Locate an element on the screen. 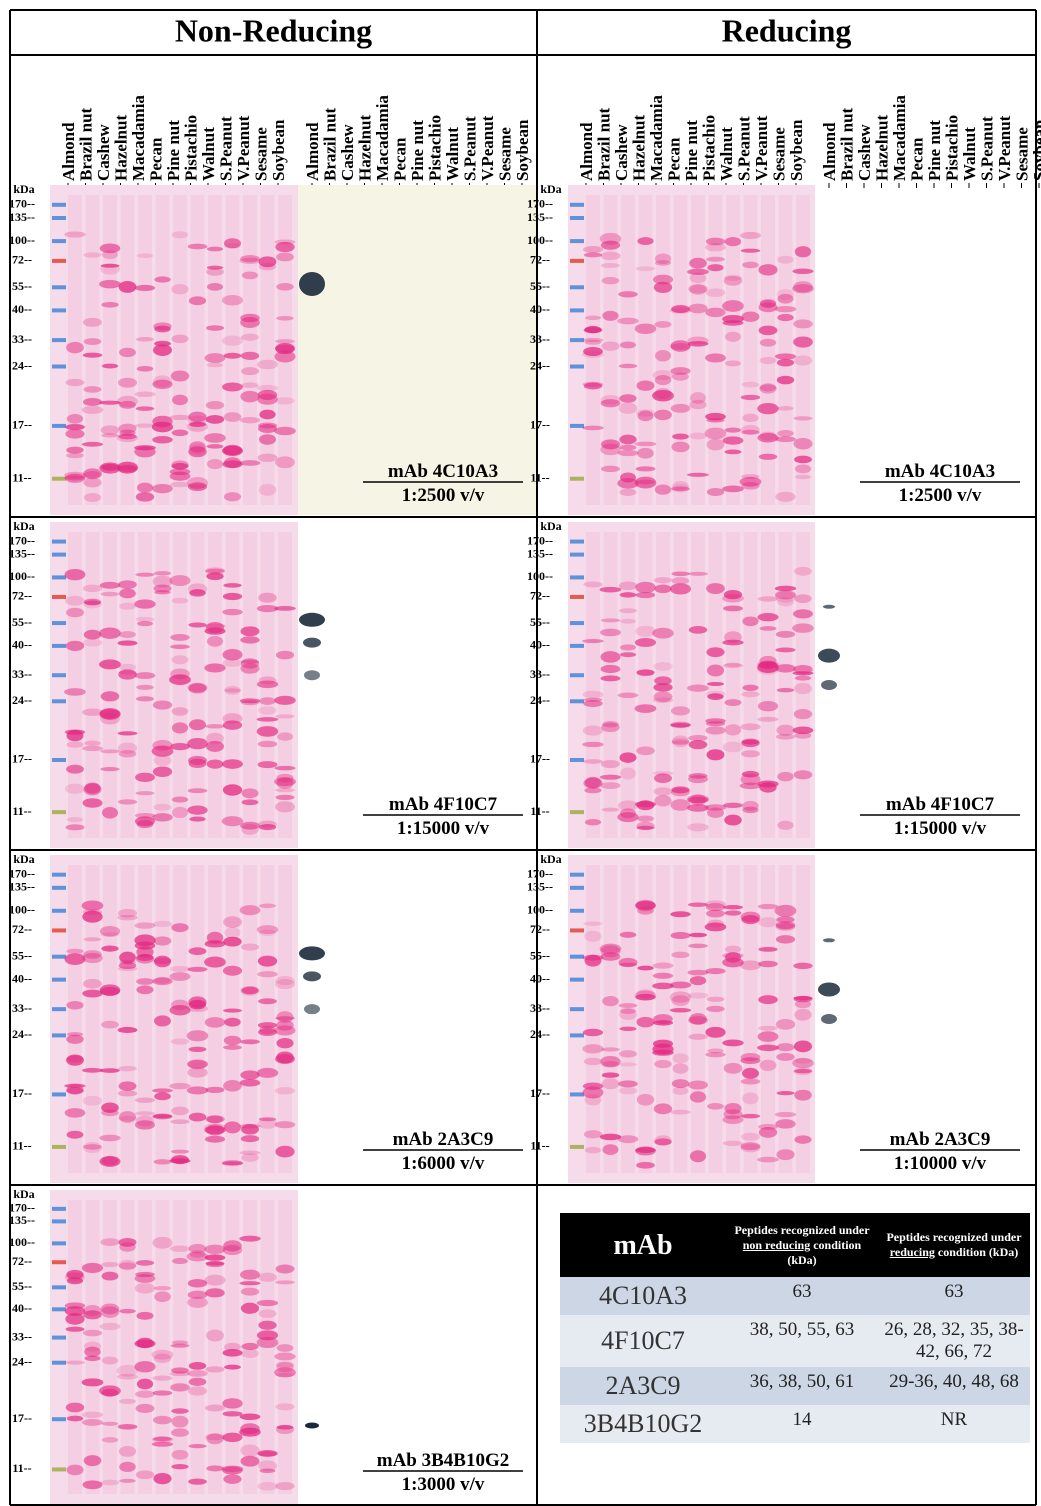 This screenshot has height=1506, width=1041. lane-label: Almond is located at coordinates (312, 151).